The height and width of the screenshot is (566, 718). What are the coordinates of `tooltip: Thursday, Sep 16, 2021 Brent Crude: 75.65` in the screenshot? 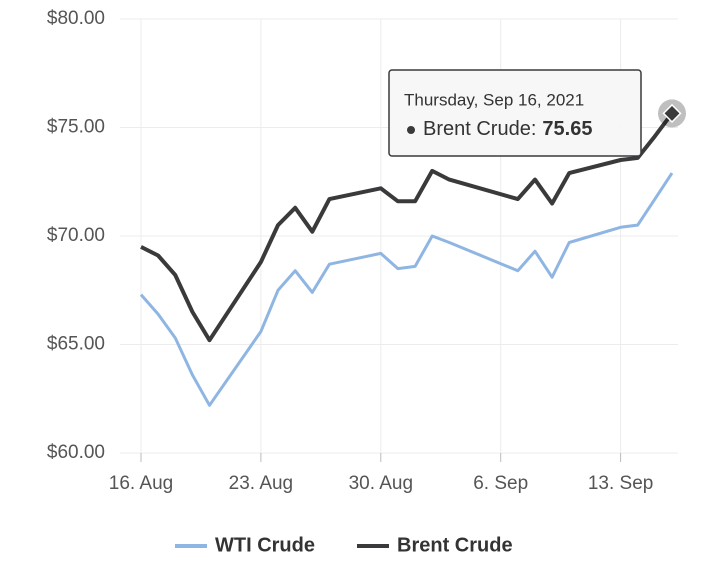 It's located at (537, 113).